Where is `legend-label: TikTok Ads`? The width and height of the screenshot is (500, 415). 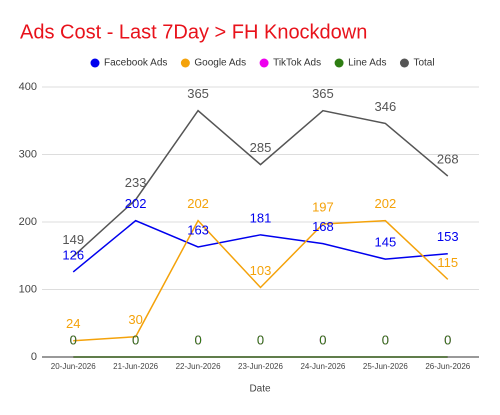 legend-label: TikTok Ads is located at coordinates (297, 63).